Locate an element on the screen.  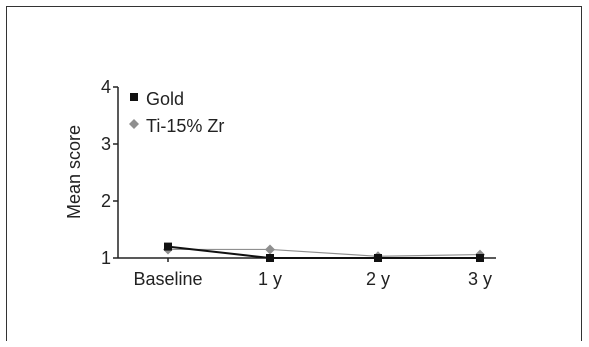
y-tick-label: 3 is located at coordinates (106, 144).